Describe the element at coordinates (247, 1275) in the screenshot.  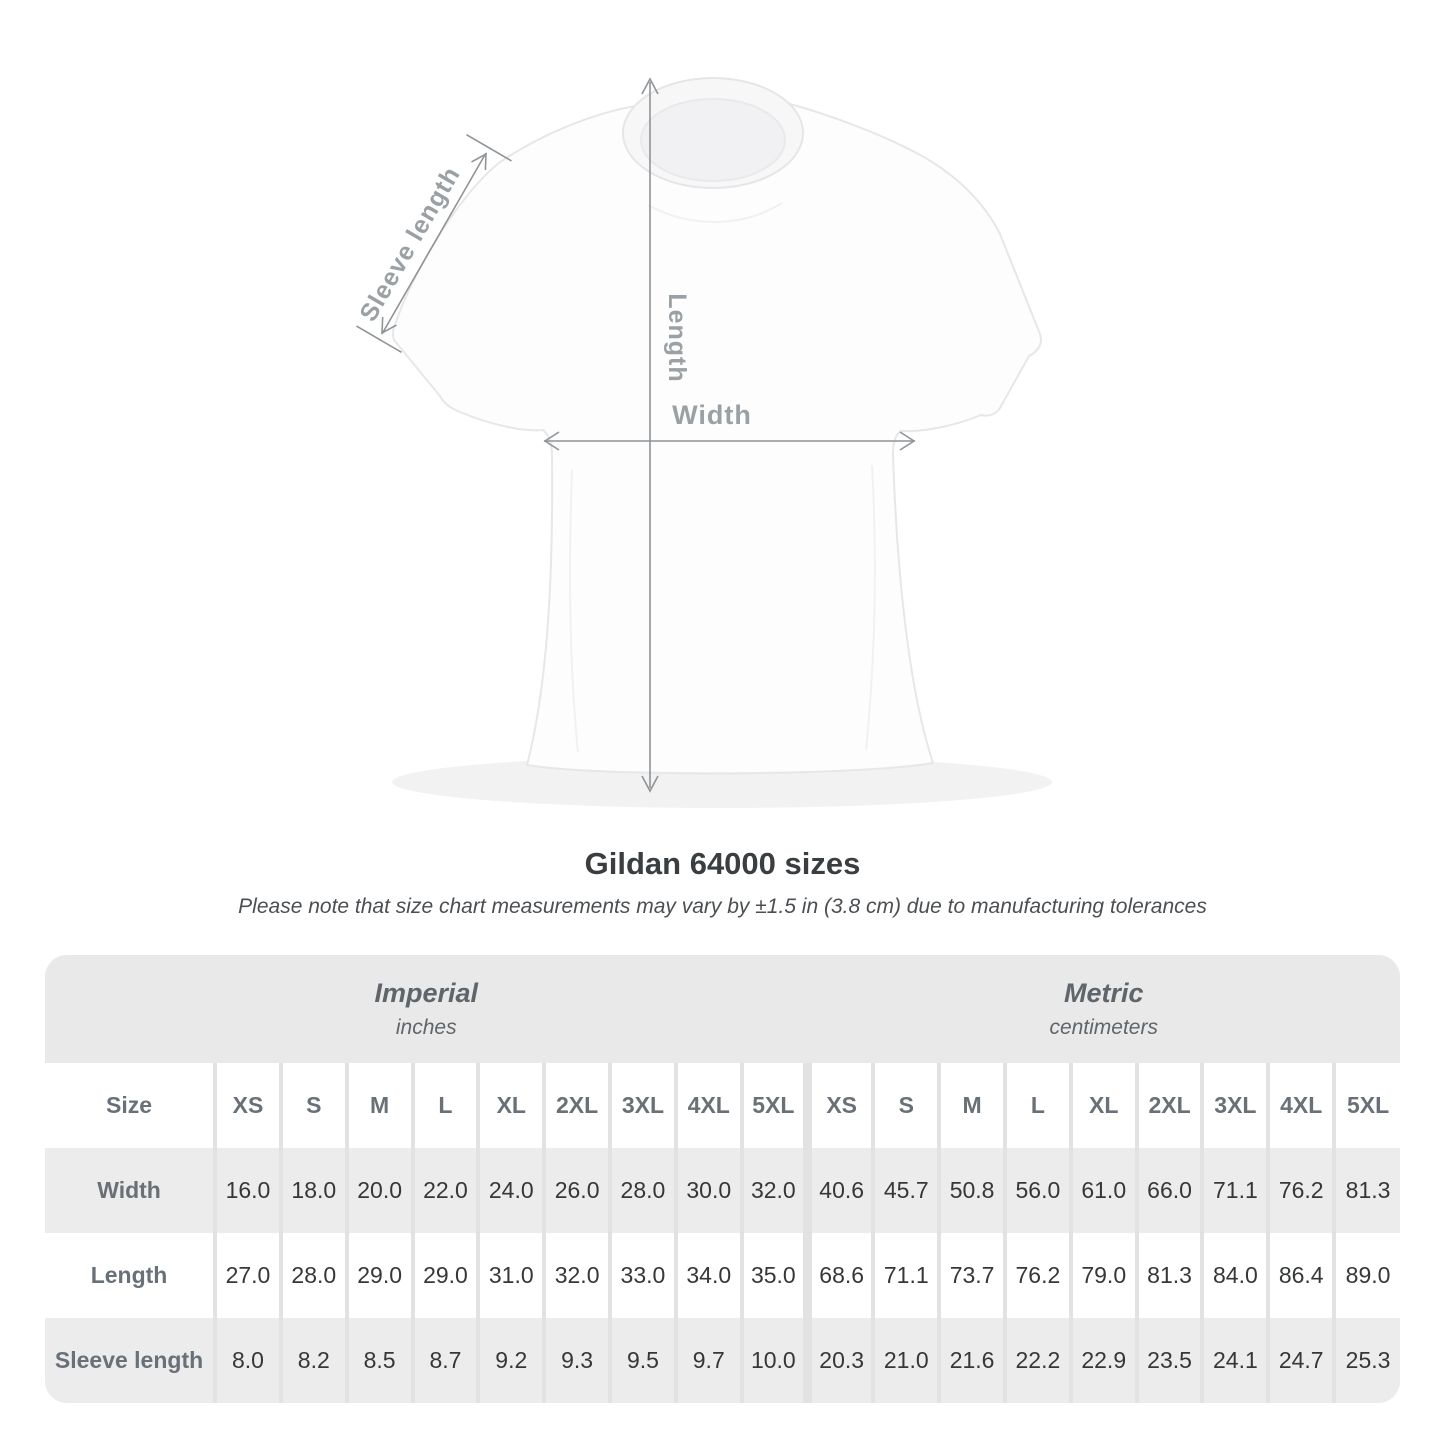
I see `cell-imperial-xs-length: 27.0` at that location.